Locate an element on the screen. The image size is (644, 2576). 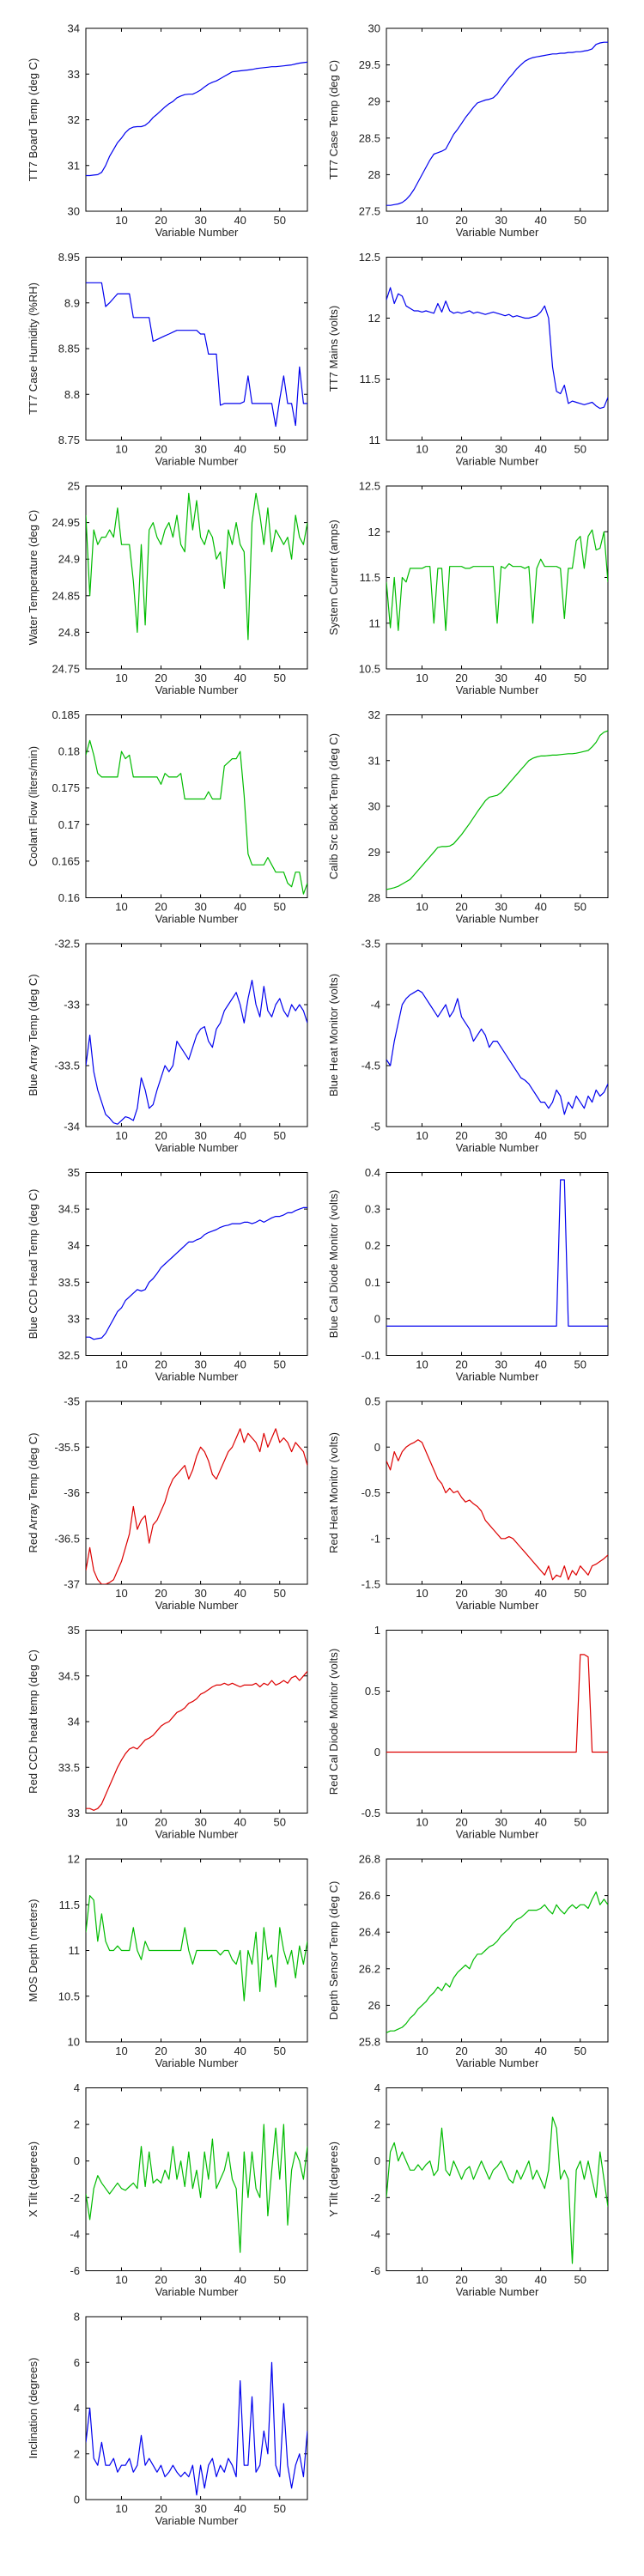
y-tick-label: 8.9 is located at coordinates (72, 302).